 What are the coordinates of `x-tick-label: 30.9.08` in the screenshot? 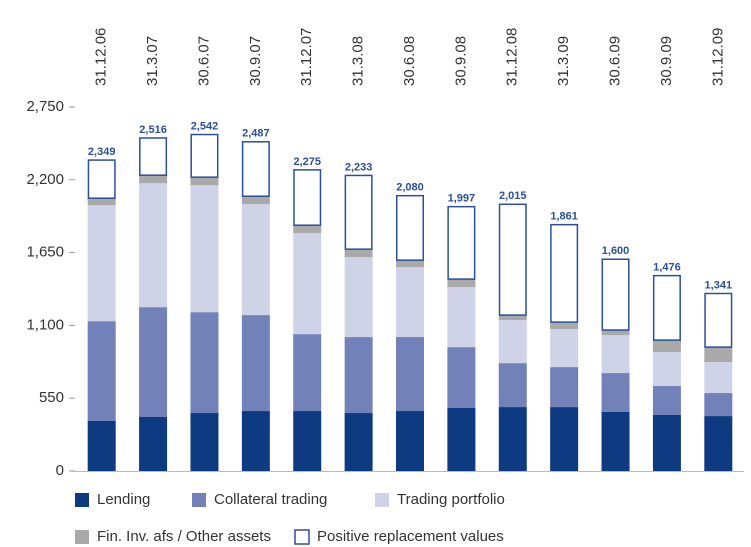 It's located at (460, 61).